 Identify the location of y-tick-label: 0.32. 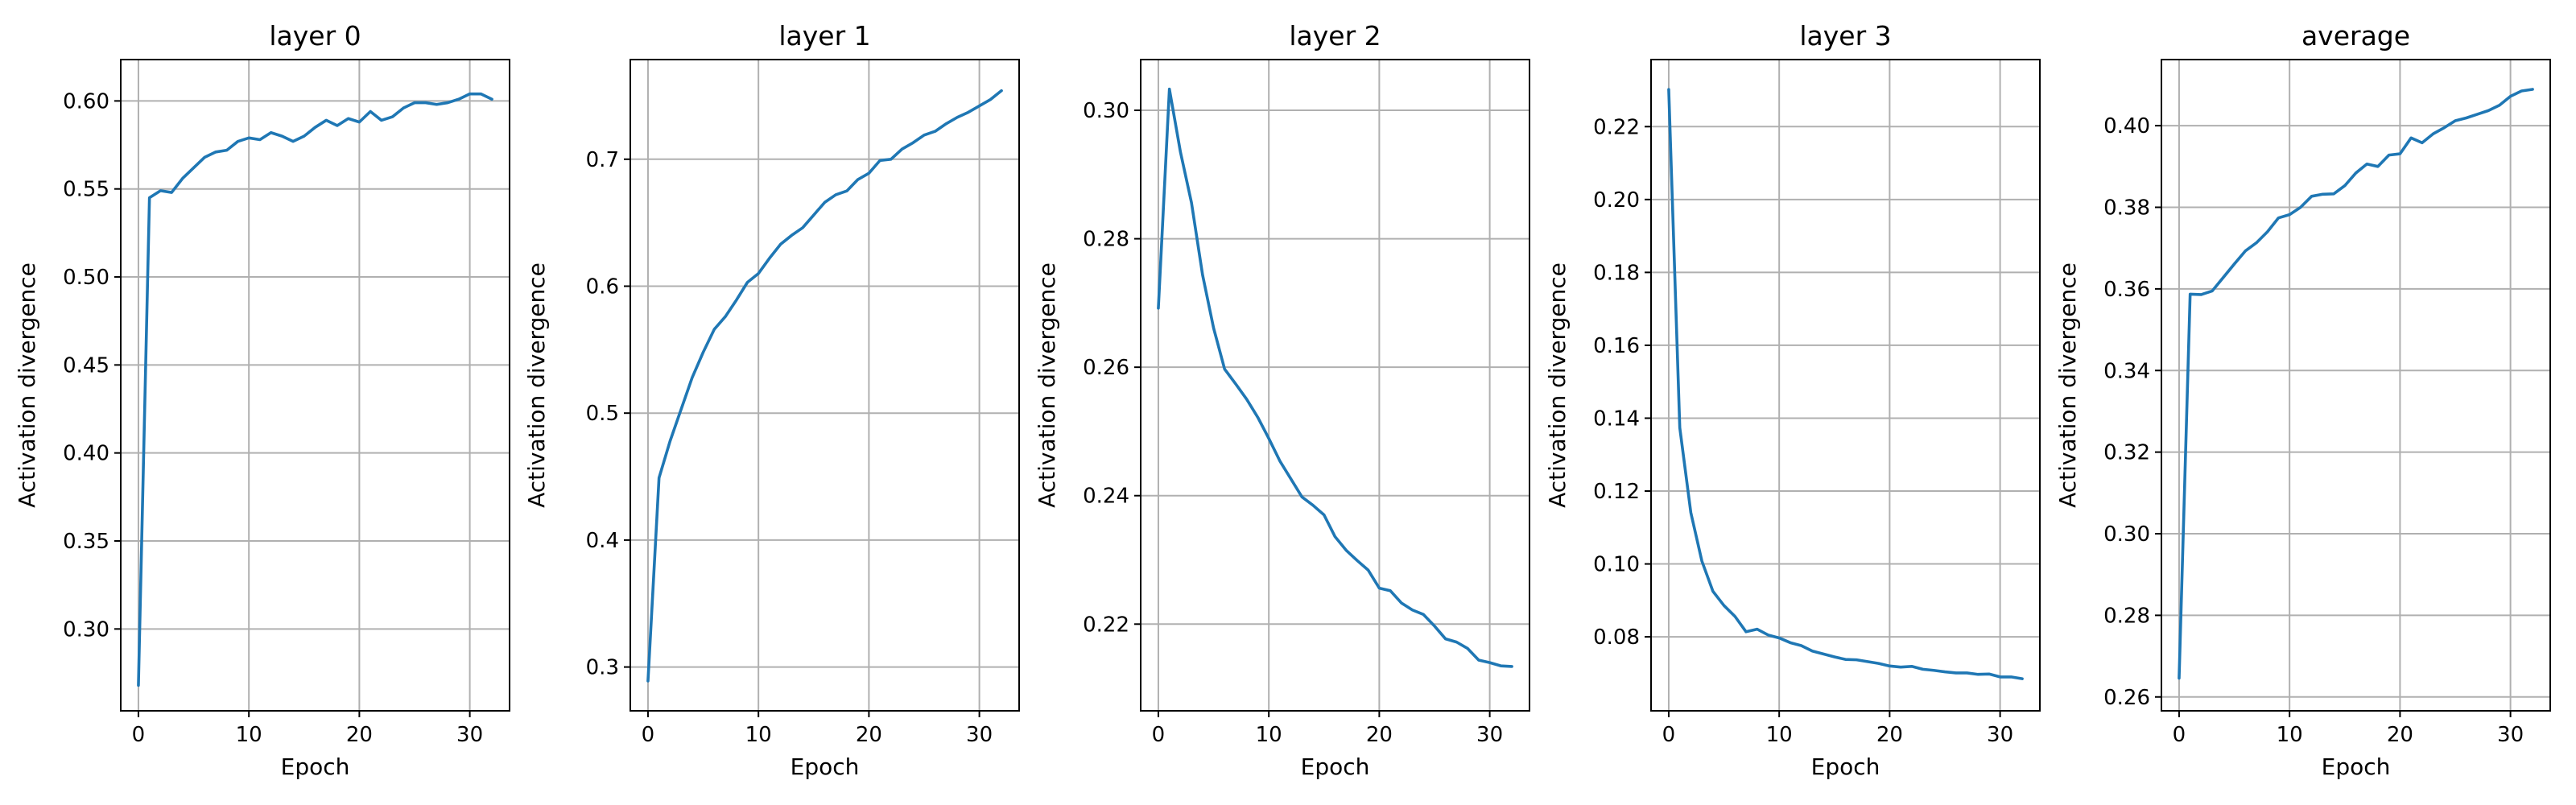
(2126, 453).